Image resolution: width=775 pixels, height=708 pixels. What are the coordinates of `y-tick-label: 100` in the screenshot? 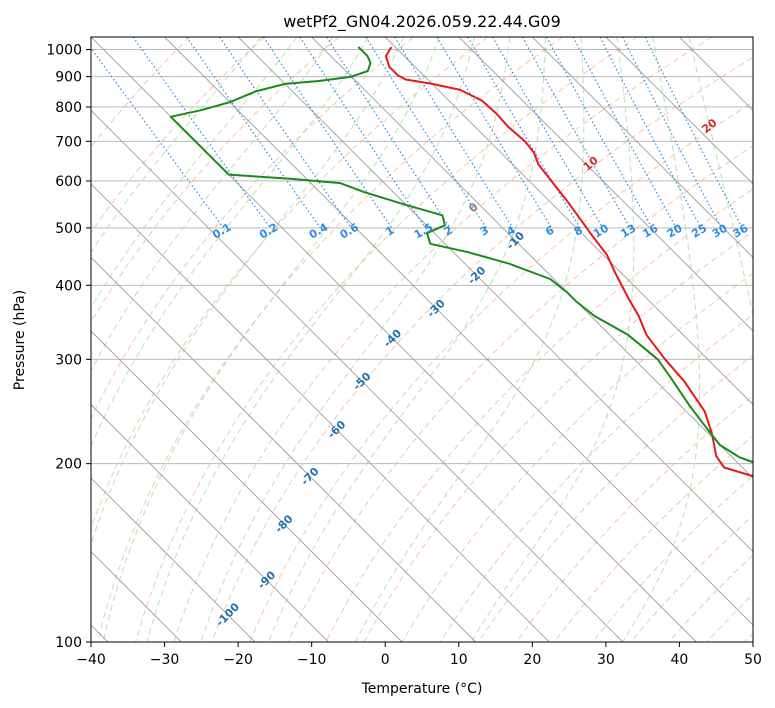 It's located at (68, 643).